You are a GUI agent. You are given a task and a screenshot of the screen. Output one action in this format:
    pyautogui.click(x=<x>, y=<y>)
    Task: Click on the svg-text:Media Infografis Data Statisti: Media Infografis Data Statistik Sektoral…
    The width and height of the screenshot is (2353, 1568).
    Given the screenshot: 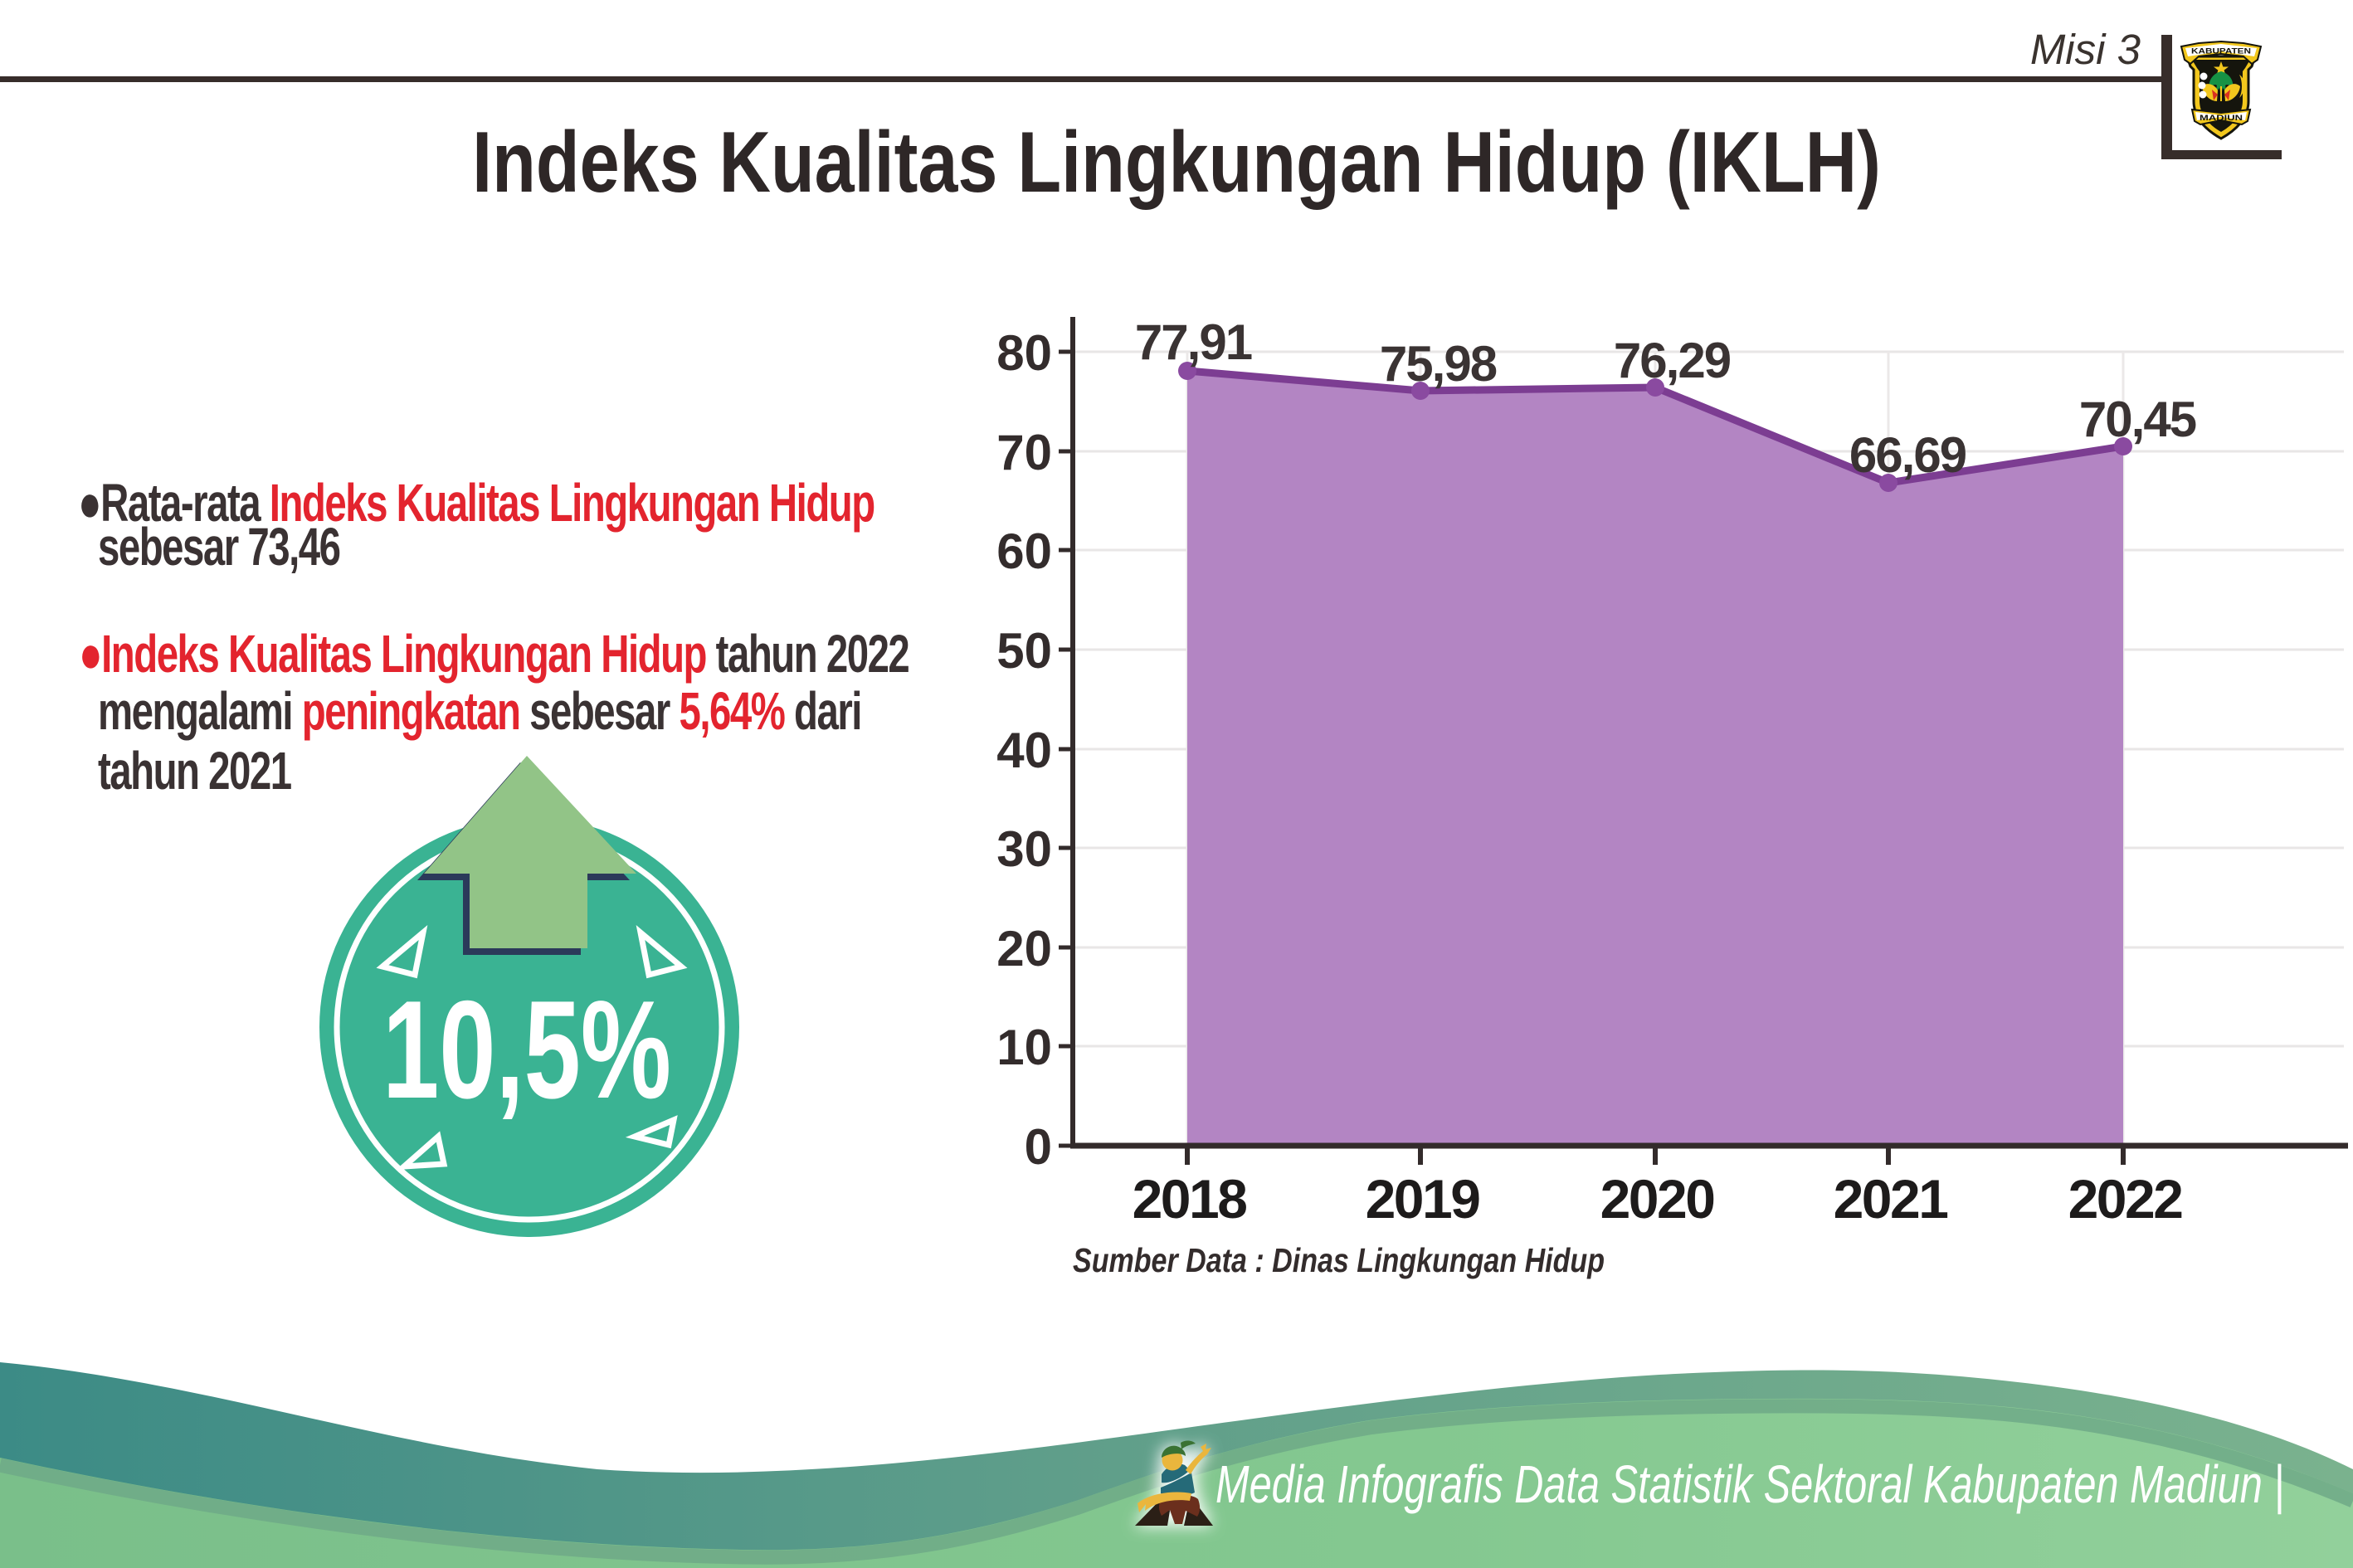 What is the action you would take?
    pyautogui.click(x=1749, y=1484)
    